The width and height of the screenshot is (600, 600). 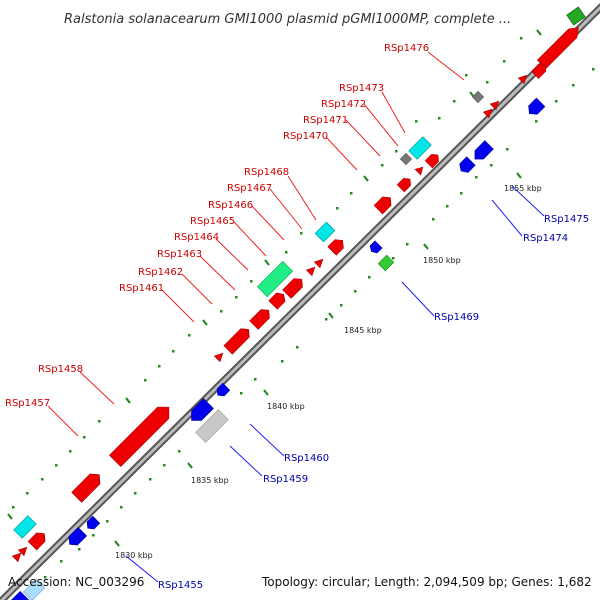 I want to click on gene-rsp1474, so click(x=484, y=150).